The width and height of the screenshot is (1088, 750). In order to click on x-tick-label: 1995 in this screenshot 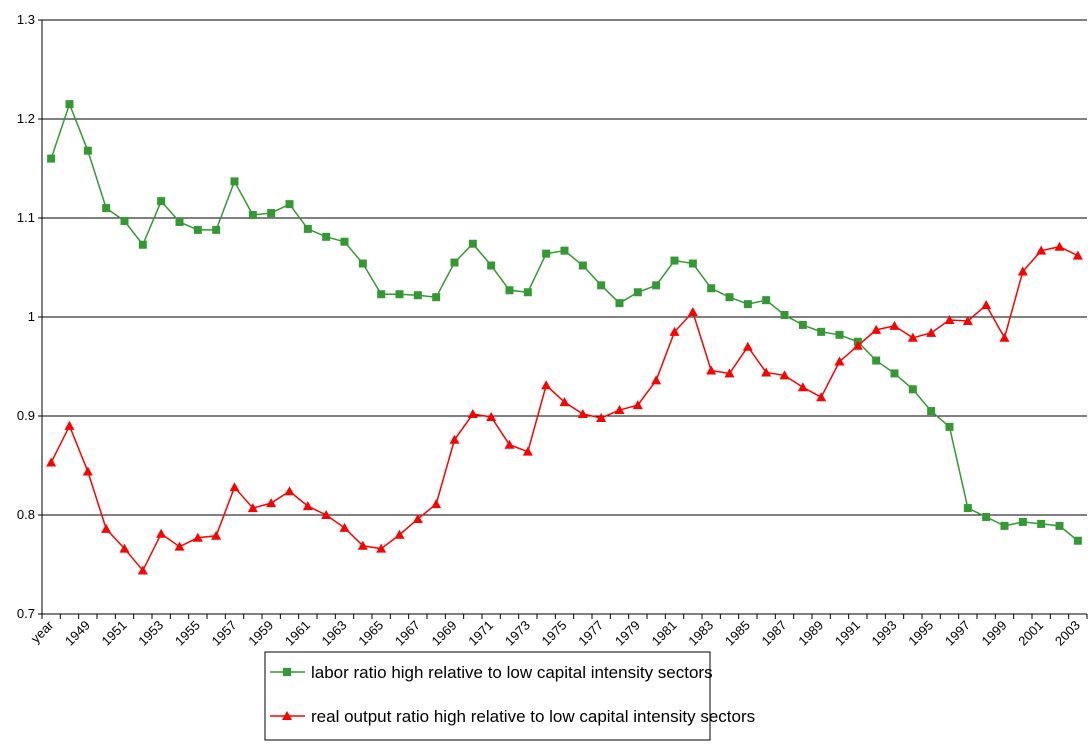, I will do `click(920, 633)`.